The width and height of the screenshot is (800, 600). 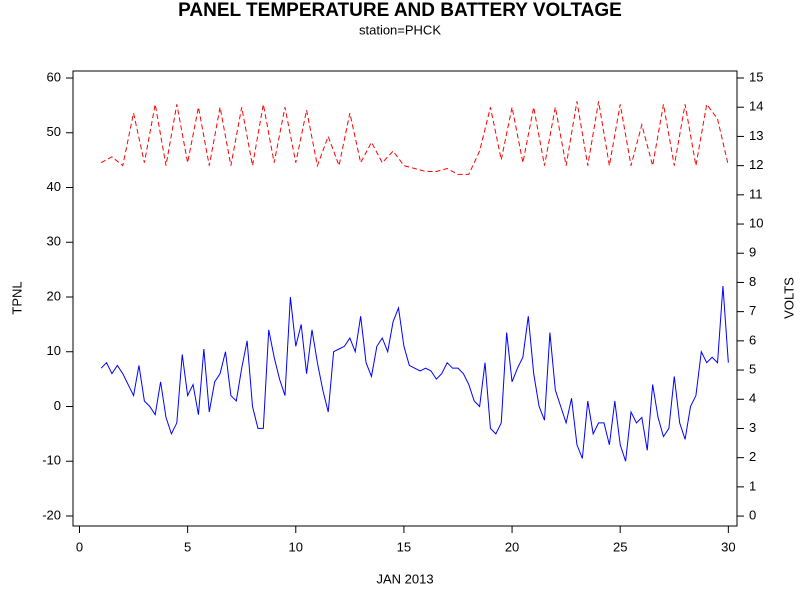 I want to click on y2-tick-label: 14, so click(x=756, y=106).